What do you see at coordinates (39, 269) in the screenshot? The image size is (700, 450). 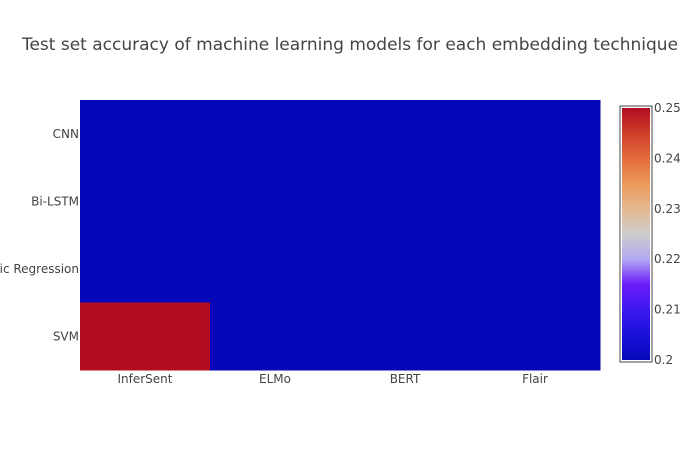 I see `y-tick-label: Logistic Regression` at bounding box center [39, 269].